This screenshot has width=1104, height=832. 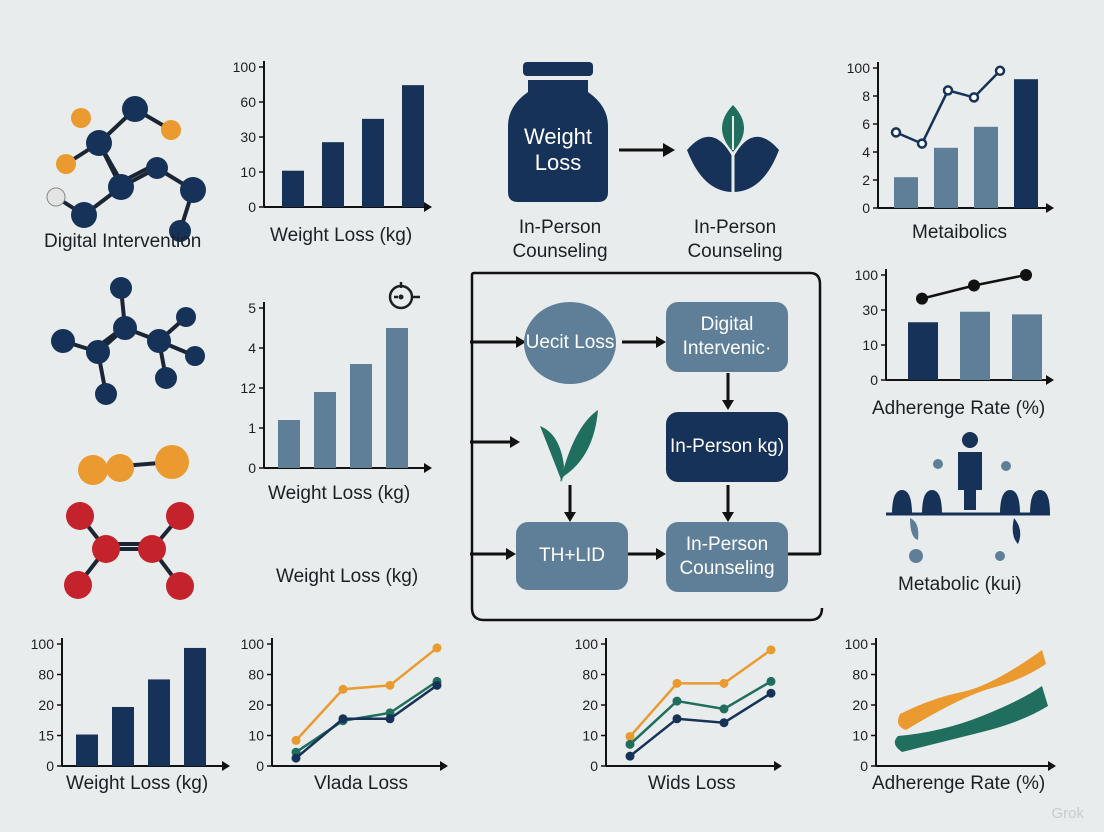 I want to click on vlada-navy-line, so click(x=366, y=722).